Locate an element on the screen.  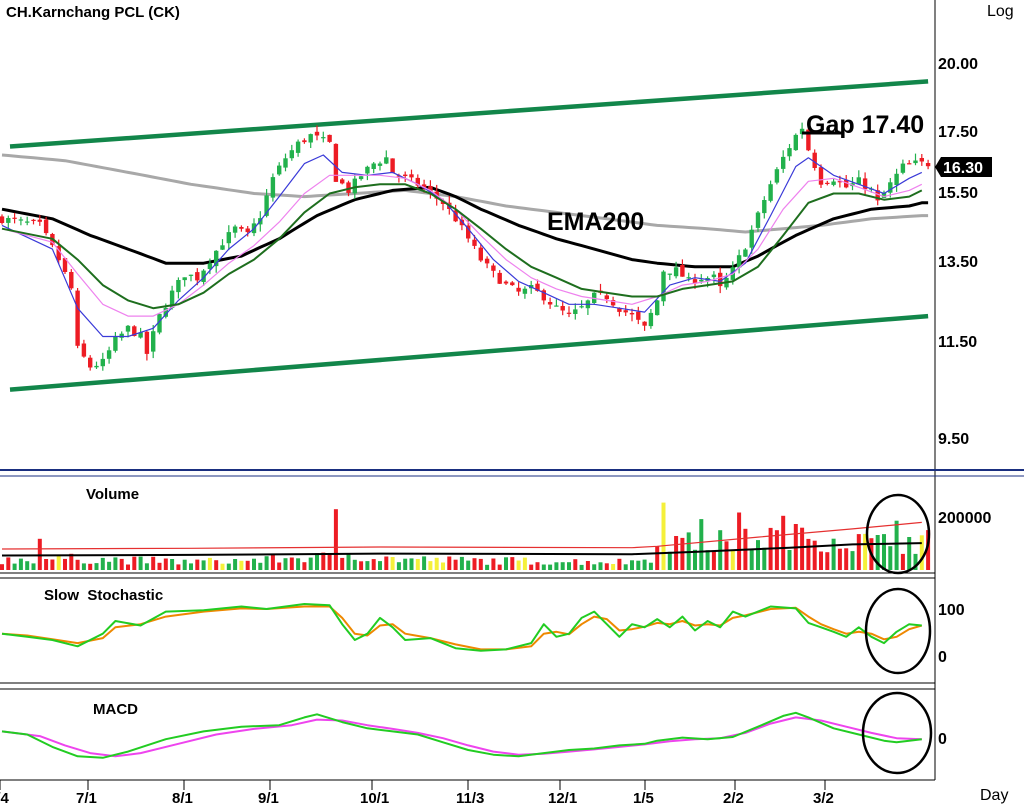
volume-highlight-circle is located at coordinates (898, 534).